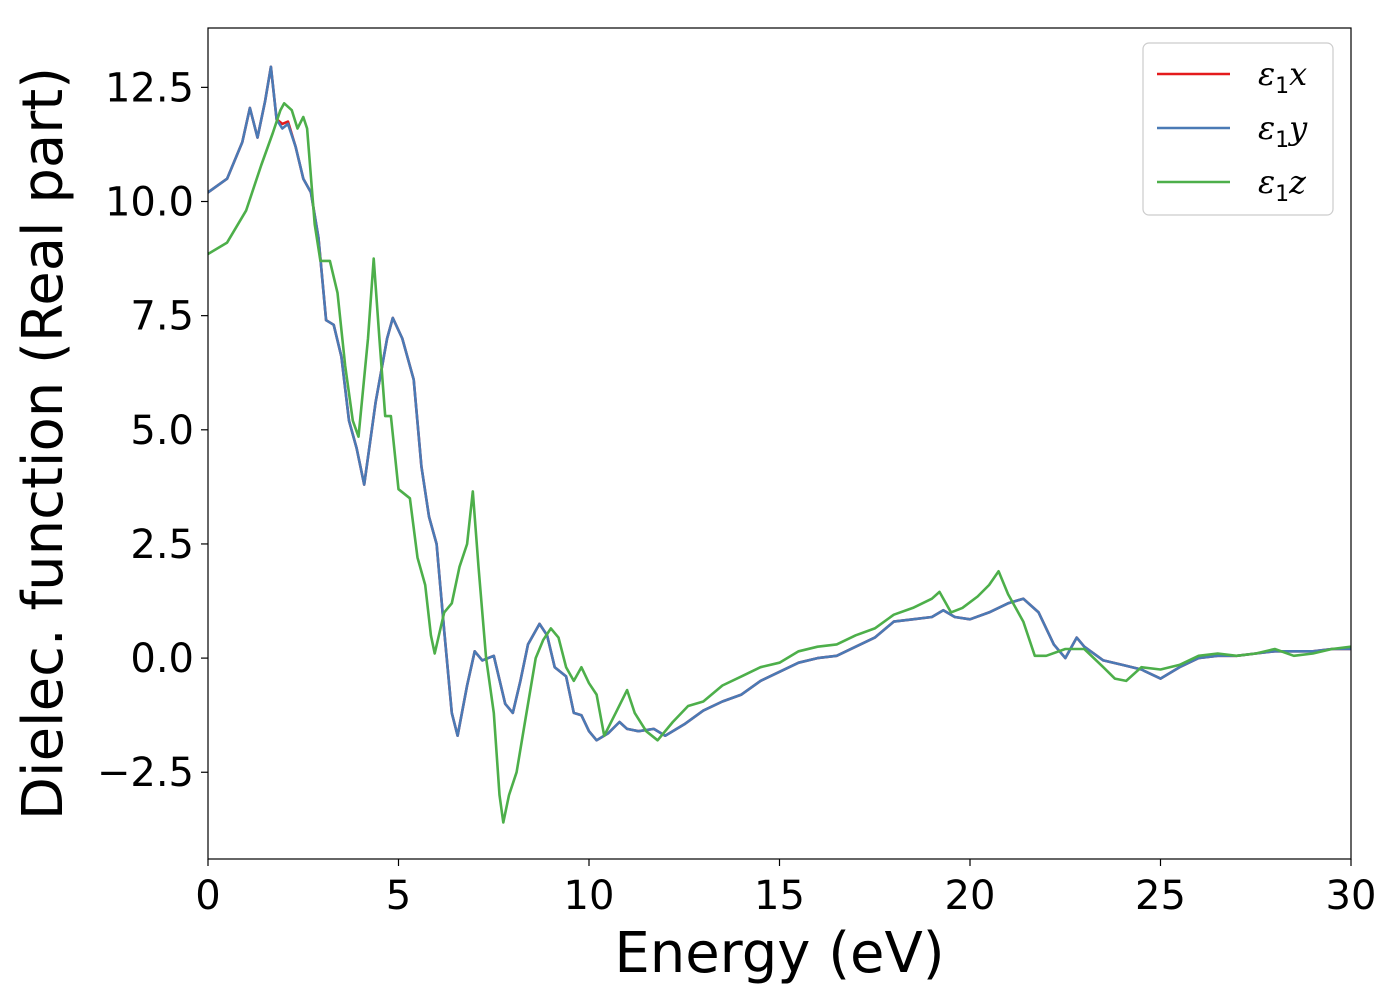 The height and width of the screenshot is (1000, 1400). I want to click on y-axis-ticks: −2.5 0.0 2.5 5.0 7.5 10.0 12.5, so click(152, 430).